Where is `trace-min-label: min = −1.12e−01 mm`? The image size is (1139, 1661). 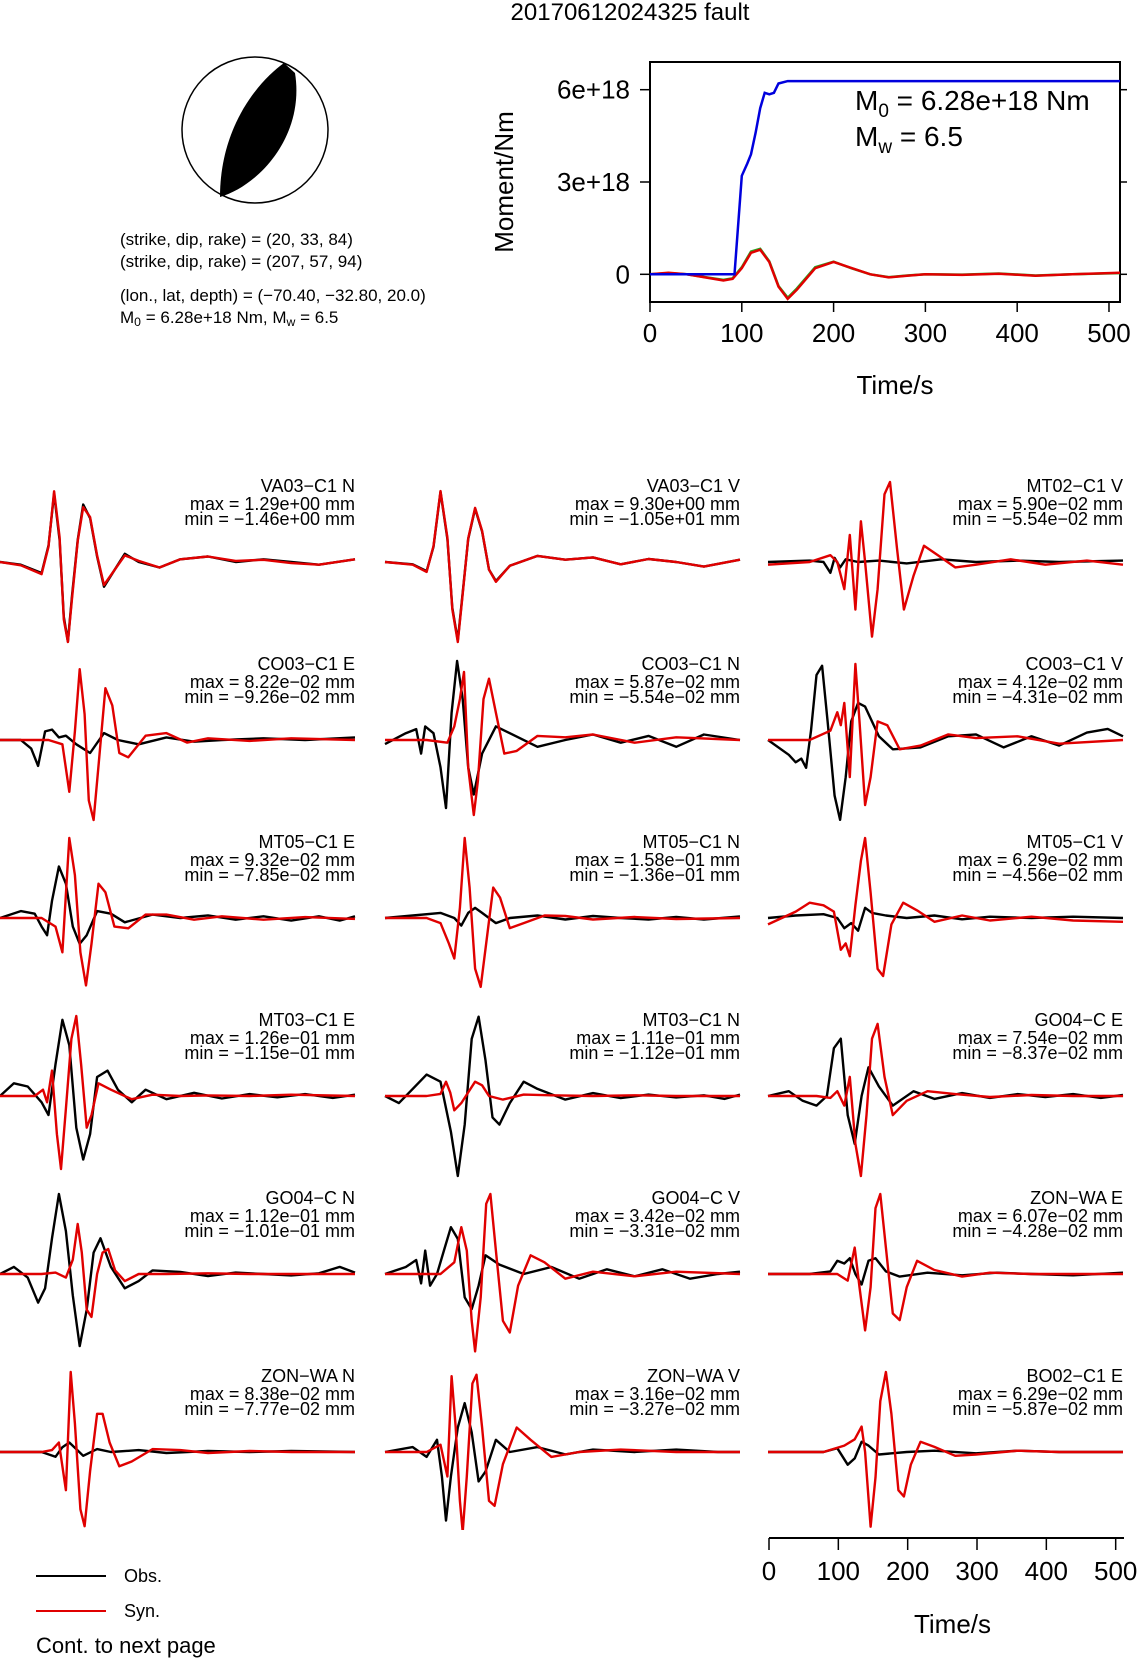 trace-min-label: min = −1.12e−01 mm is located at coordinates (654, 1053).